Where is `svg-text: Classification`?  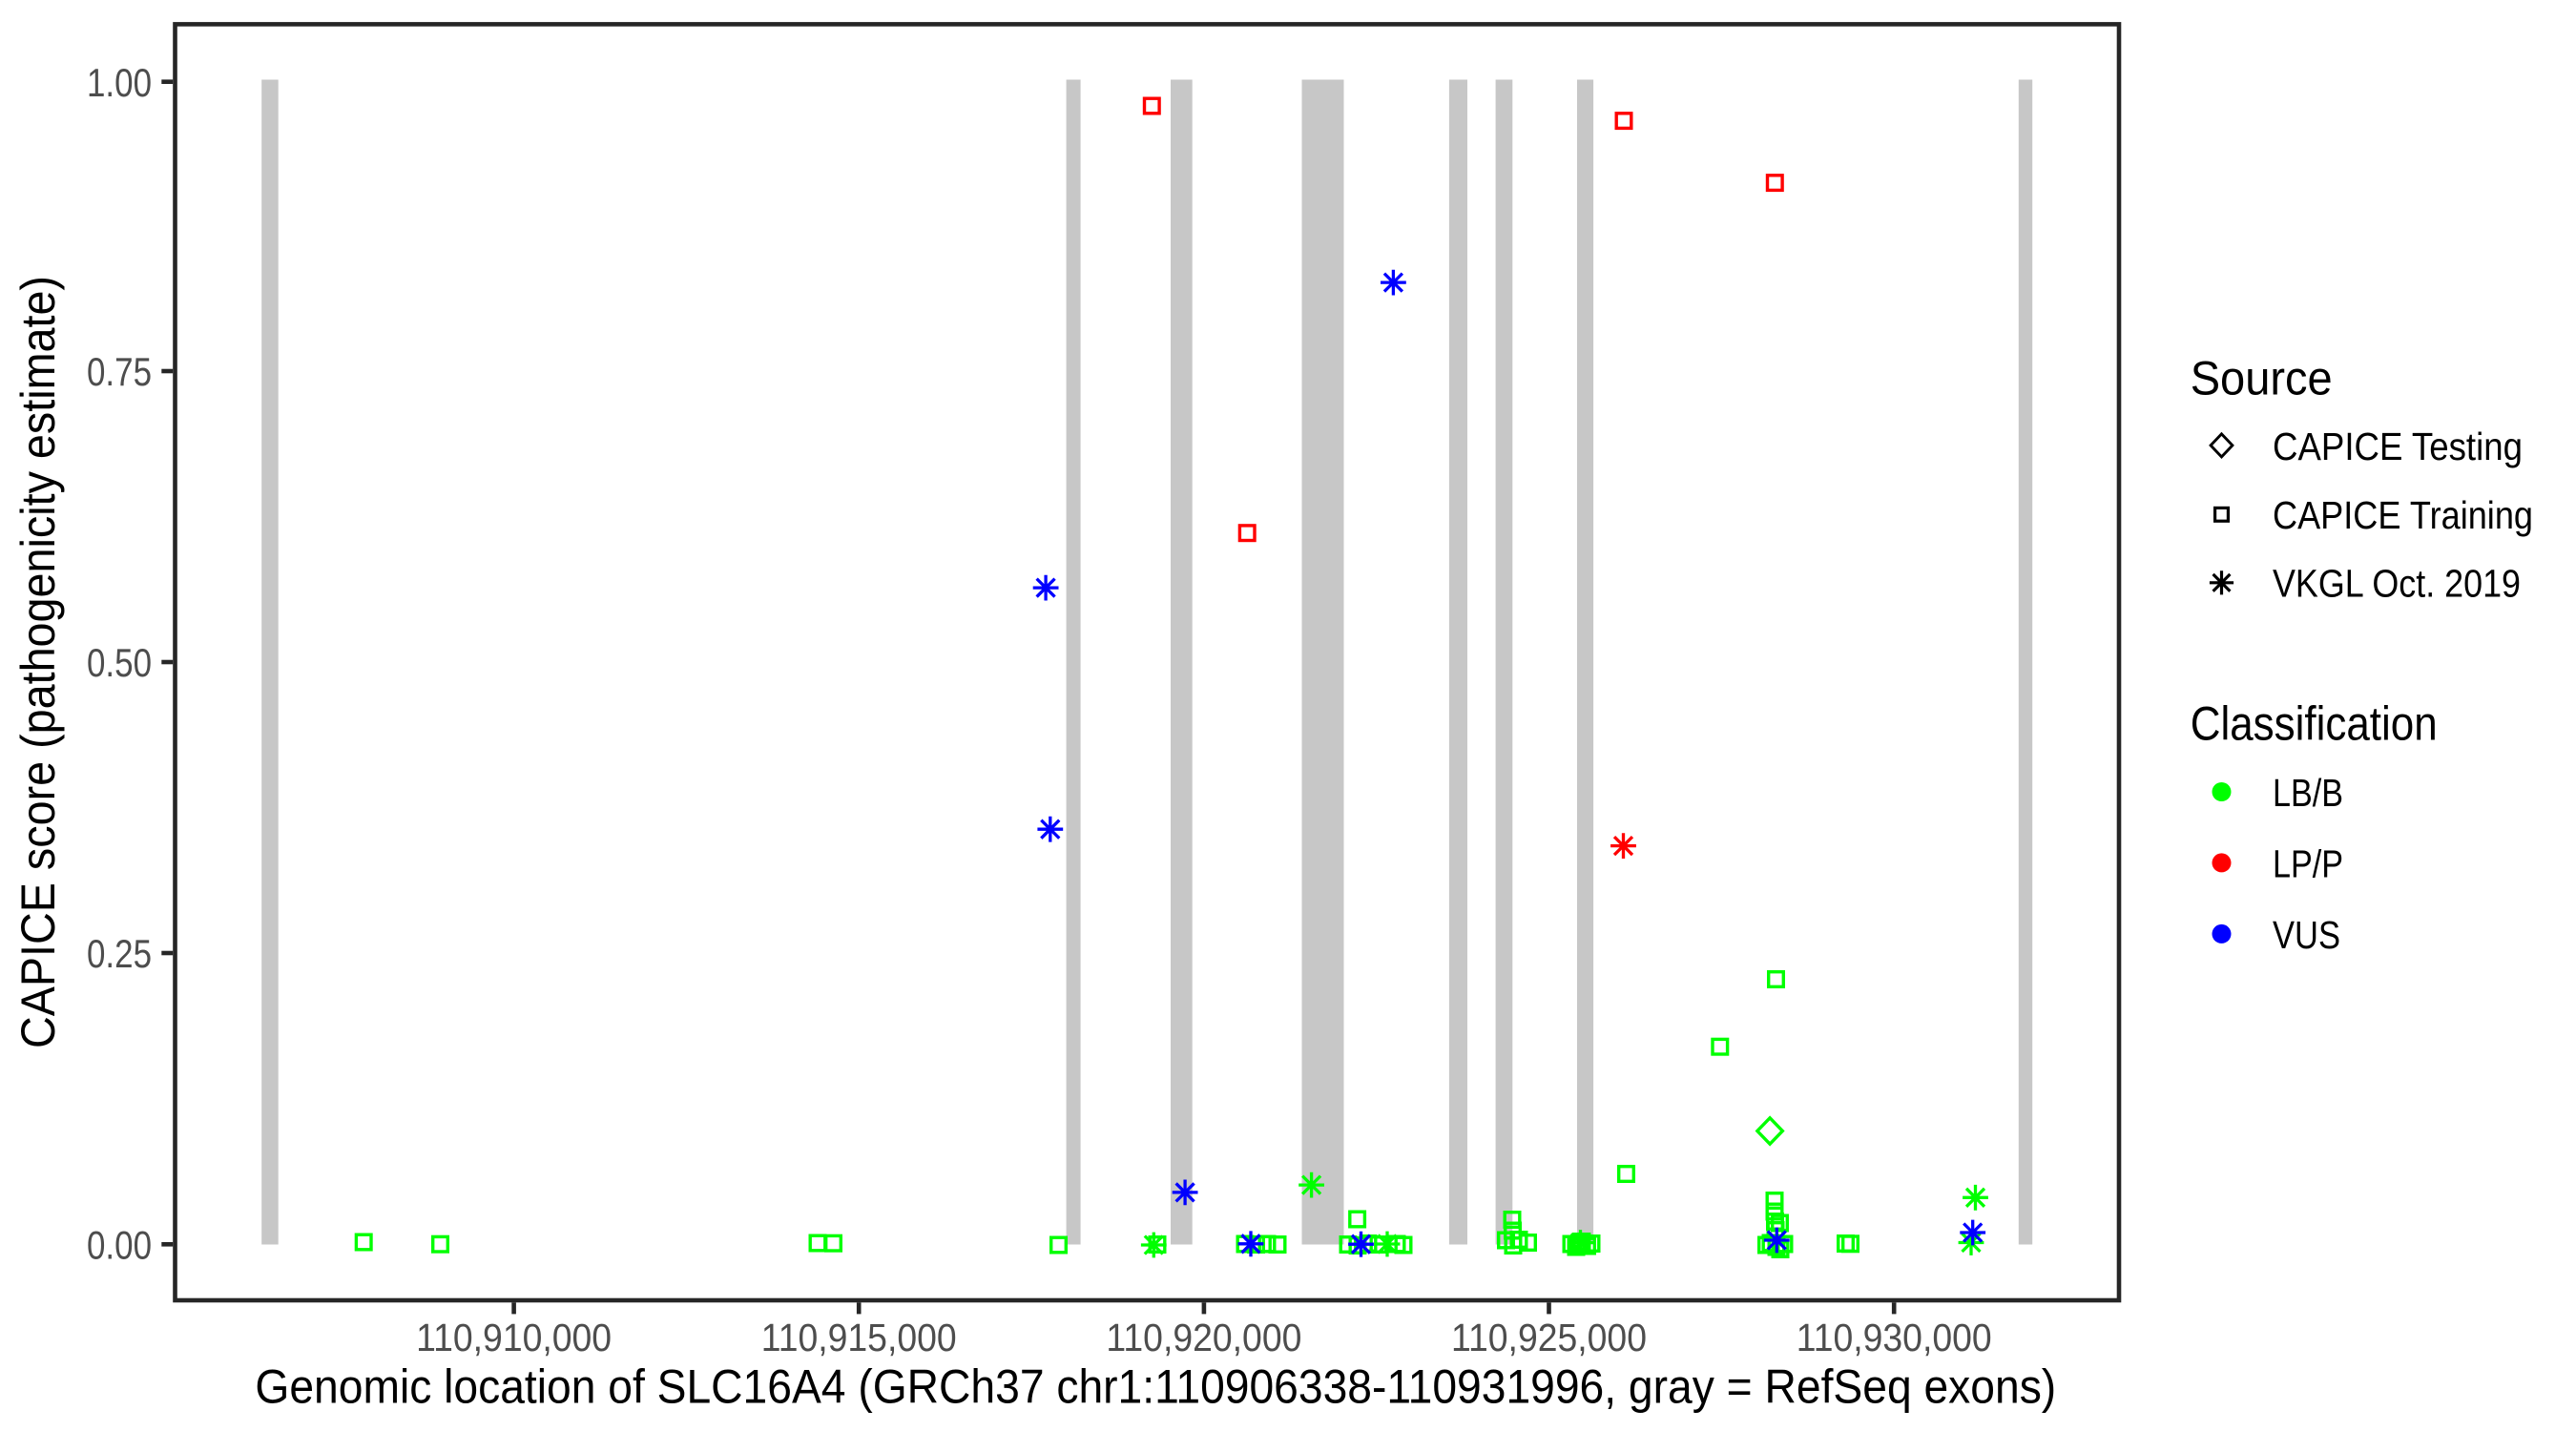 svg-text: Classification is located at coordinates (2314, 724).